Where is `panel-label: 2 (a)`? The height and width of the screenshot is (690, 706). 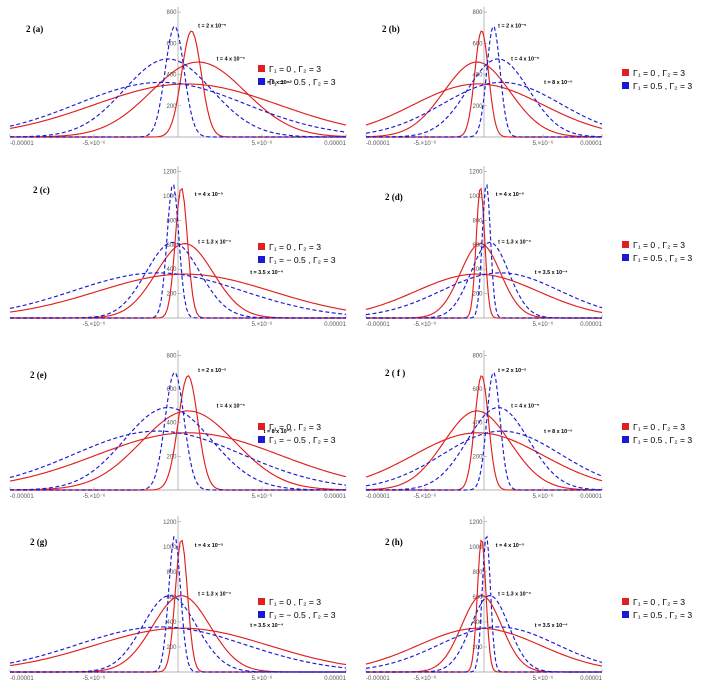
panel-label: 2 (a) is located at coordinates (34, 29).